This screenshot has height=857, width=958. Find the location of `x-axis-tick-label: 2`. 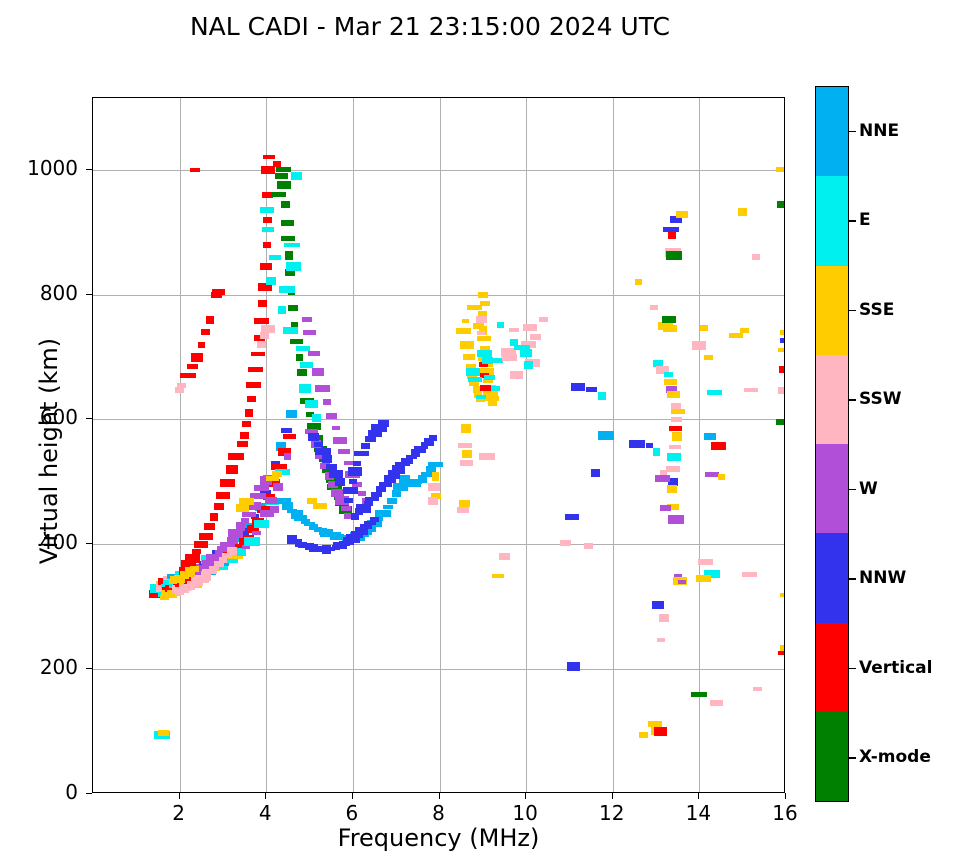

x-axis-tick-label: 2 is located at coordinates (178, 813).